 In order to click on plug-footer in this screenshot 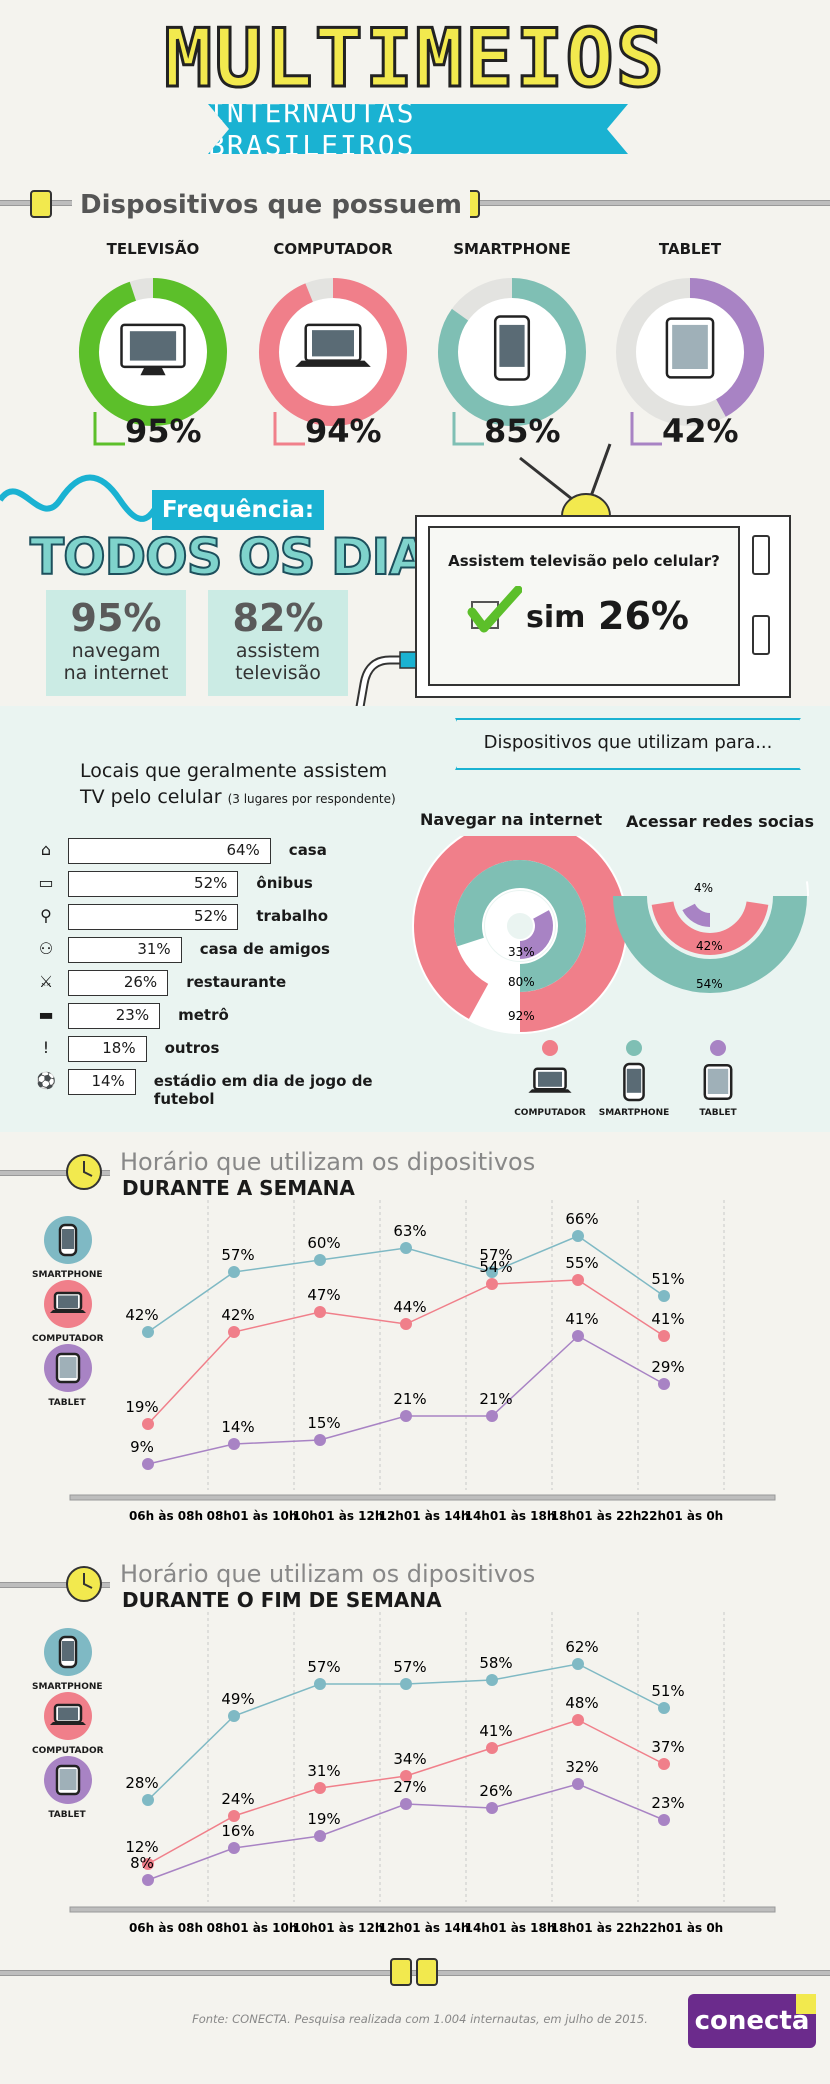, I will do `click(401, 1972)`.